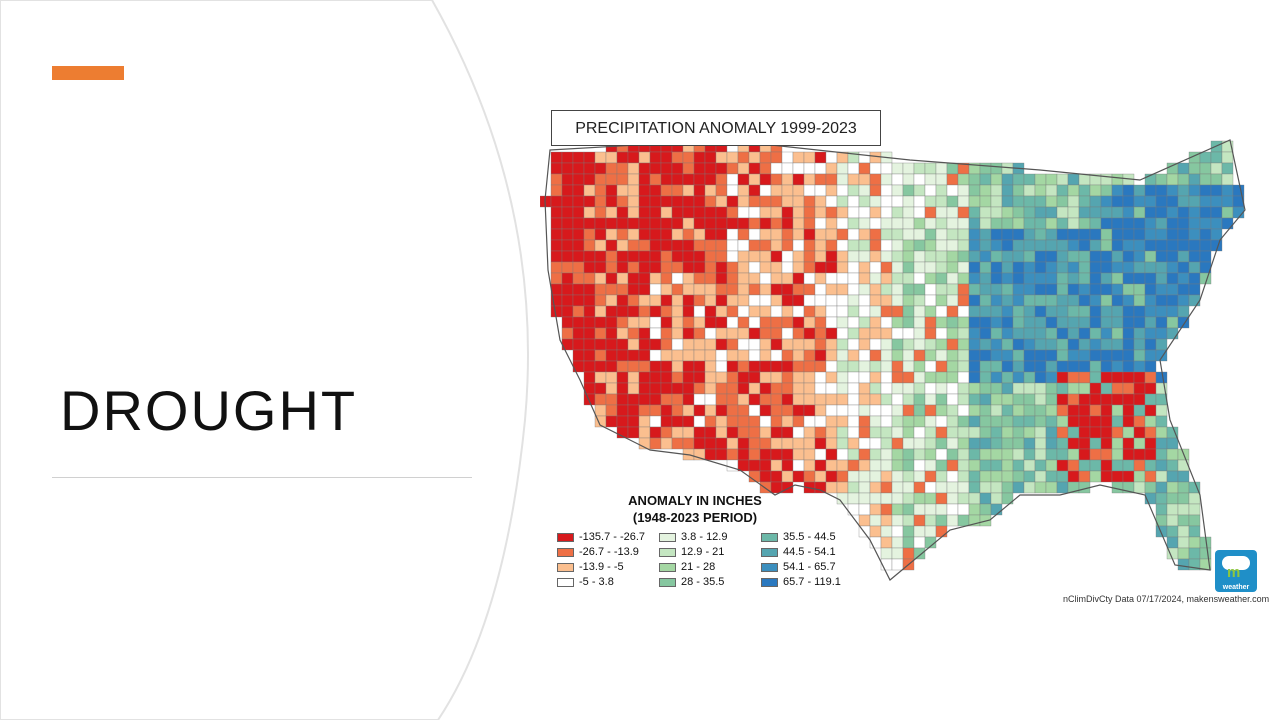 The height and width of the screenshot is (720, 1280). I want to click on legend-label: 3.8 - 12.9, so click(704, 537).